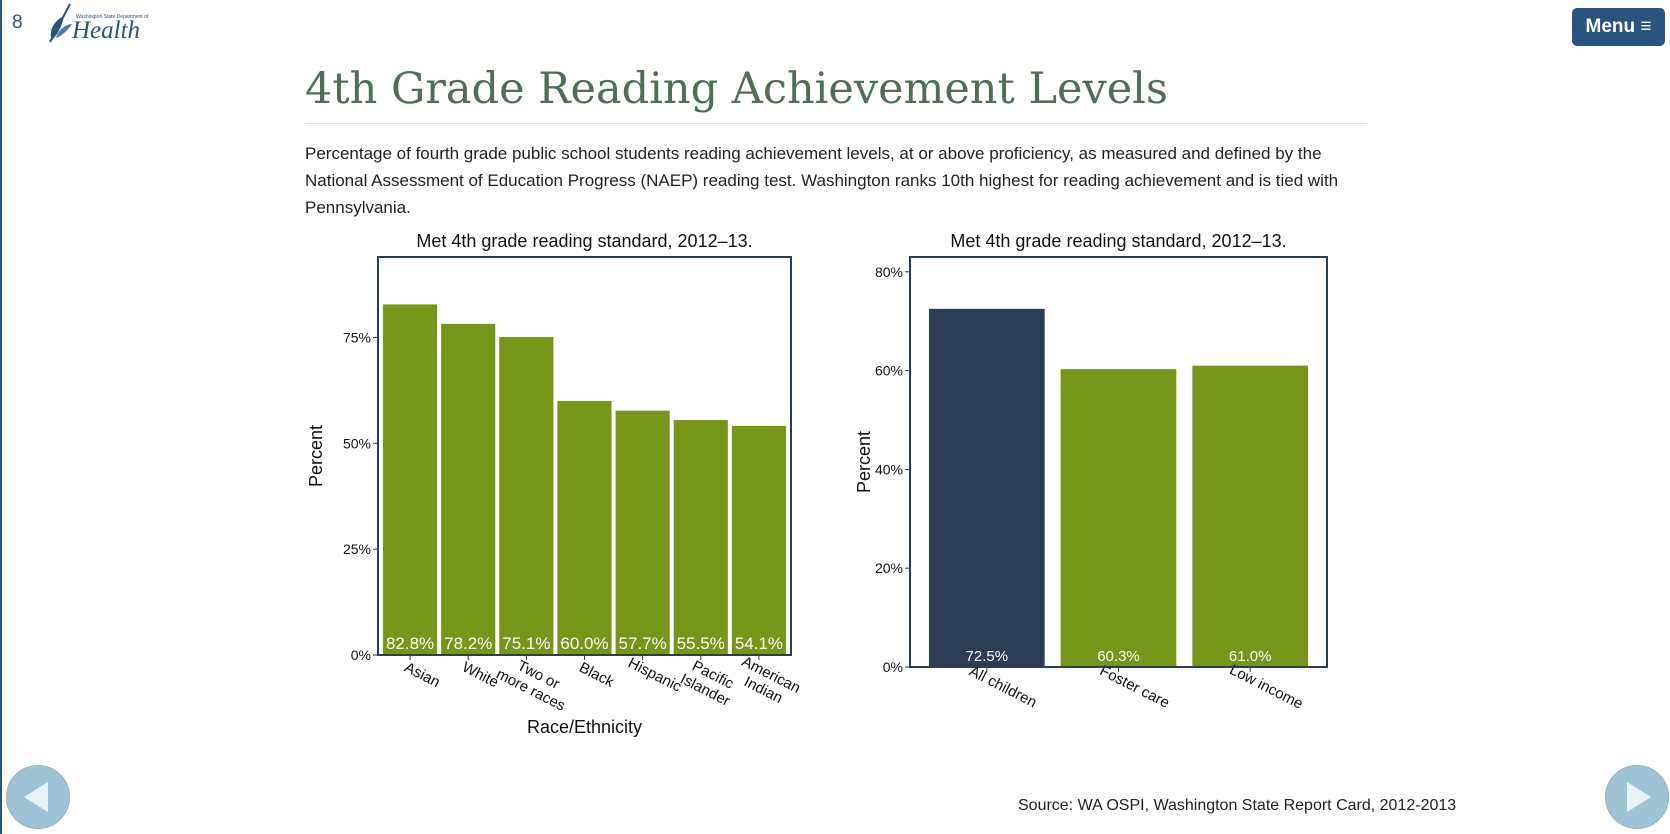 The image size is (1670, 834). I want to click on y-tick-label: 75%, so click(357, 337).